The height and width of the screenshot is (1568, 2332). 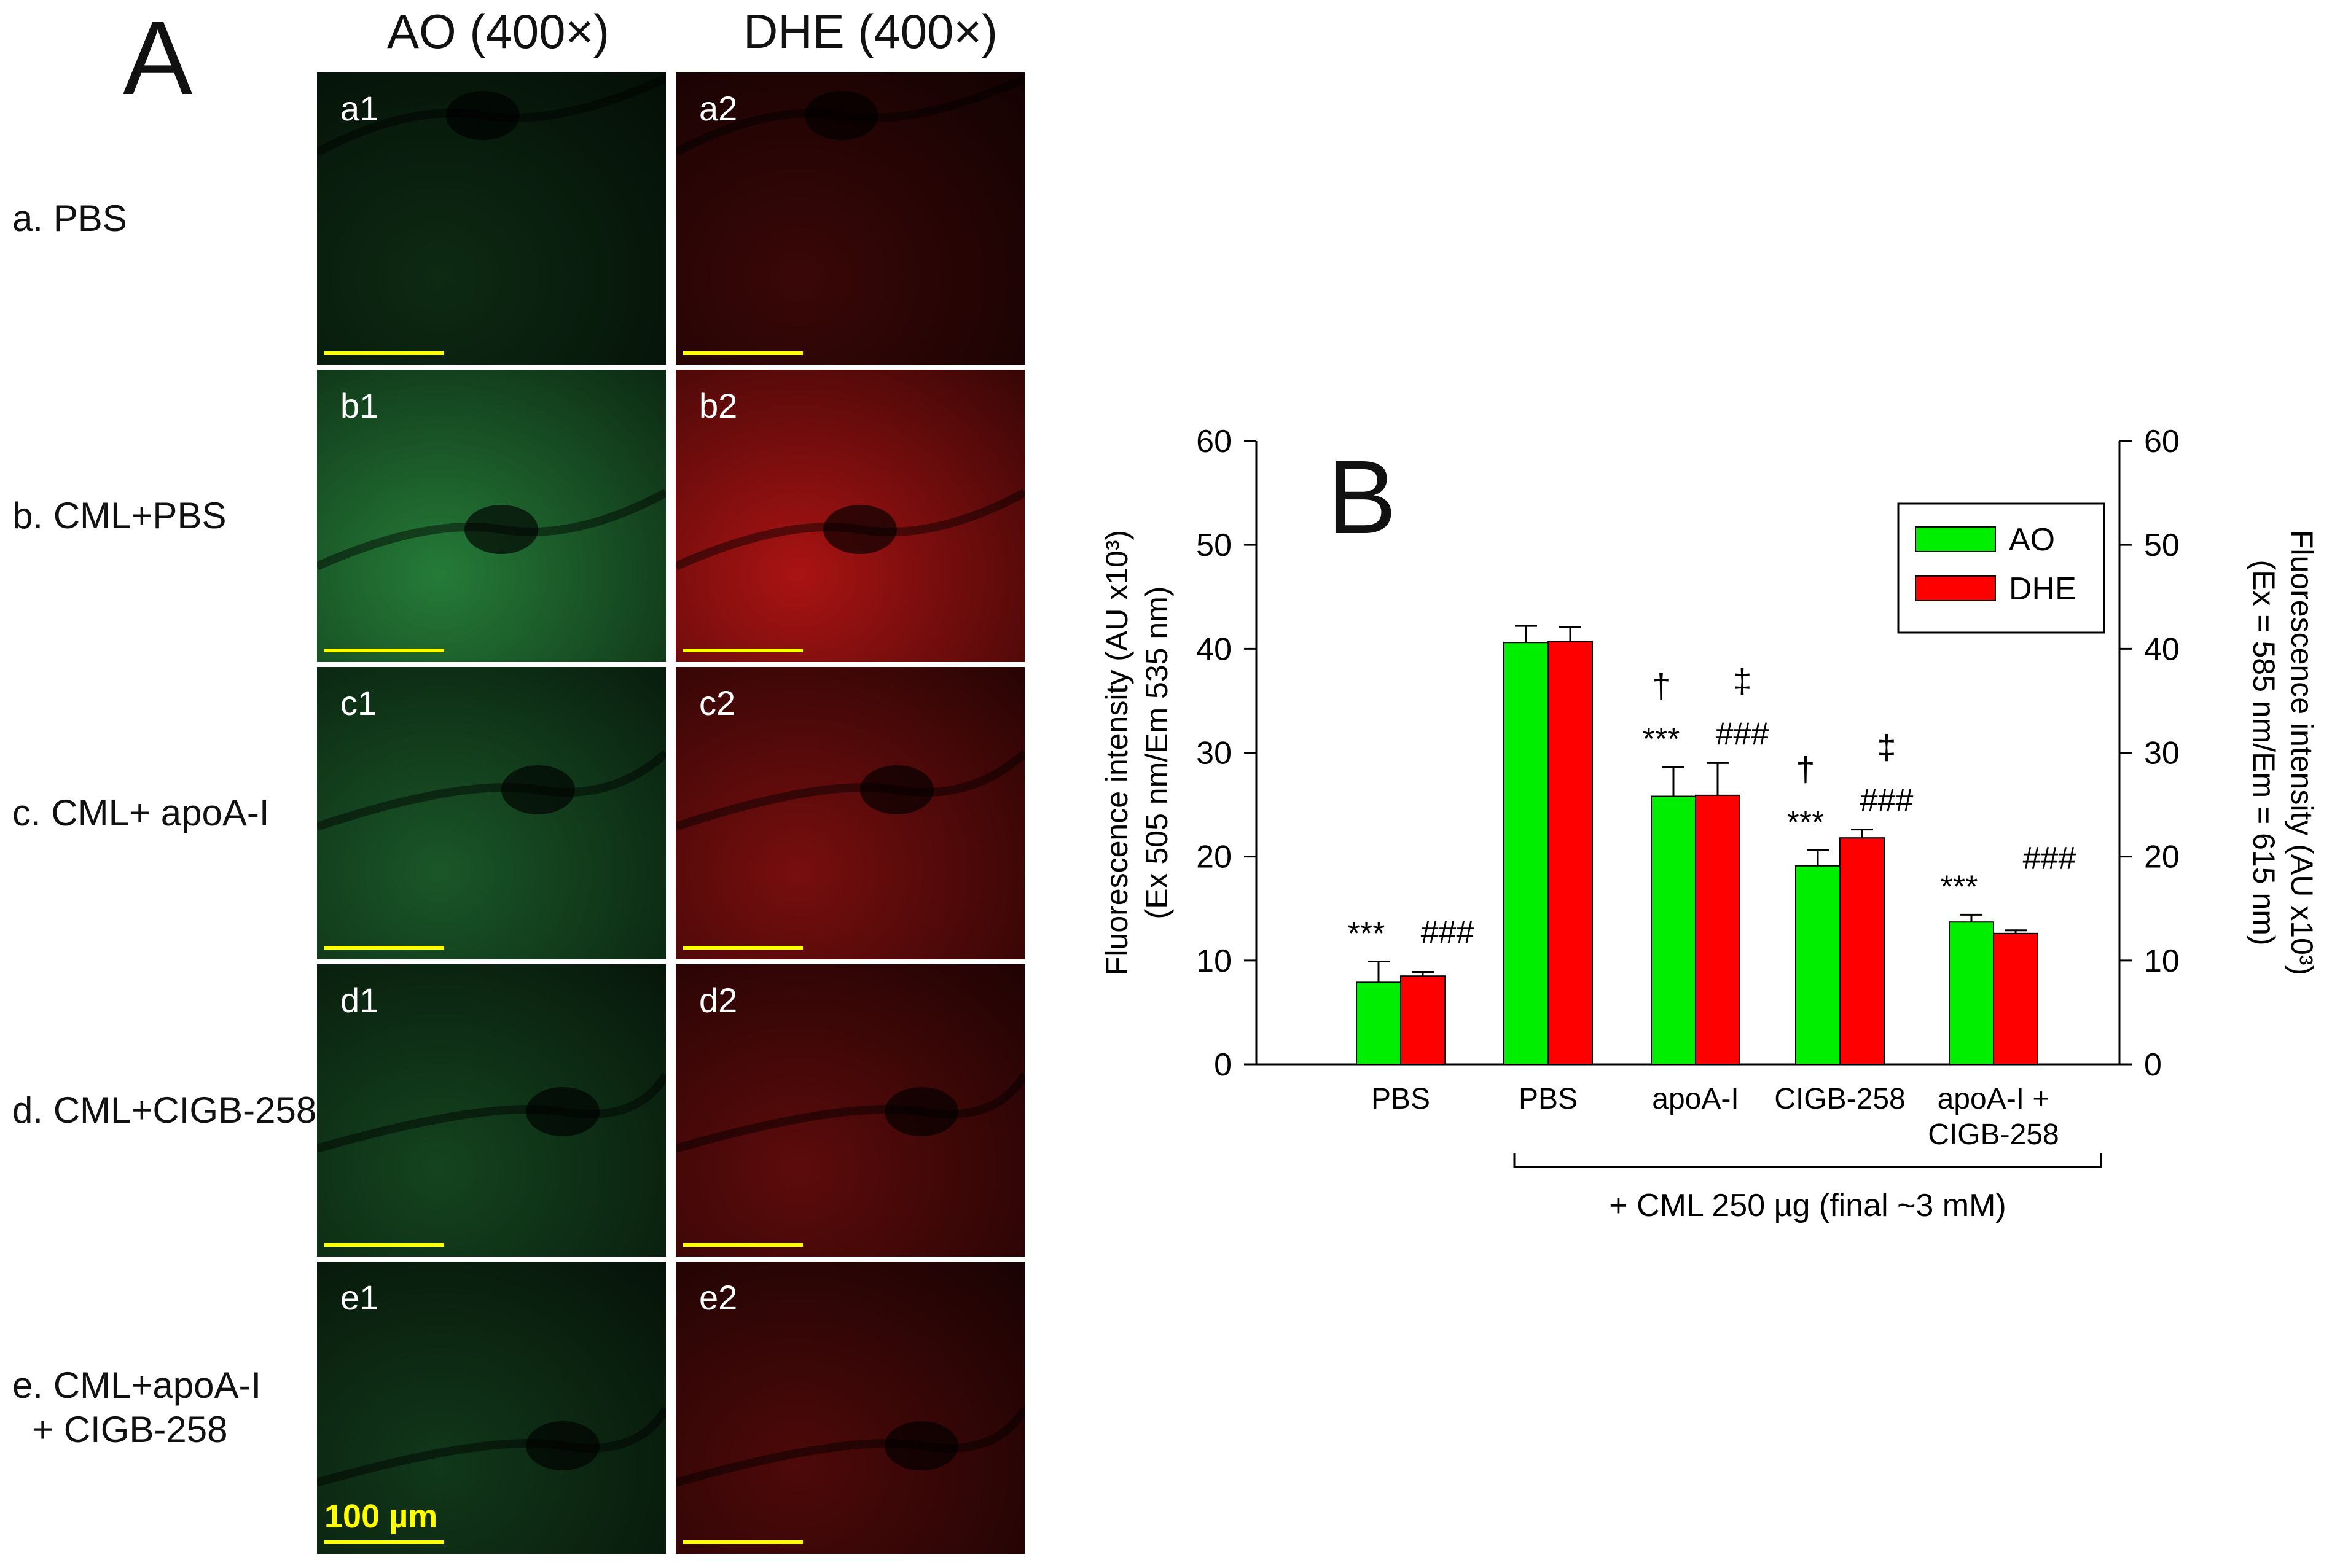 What do you see at coordinates (1214, 649) in the screenshot?
I see `left-tick-label: 40` at bounding box center [1214, 649].